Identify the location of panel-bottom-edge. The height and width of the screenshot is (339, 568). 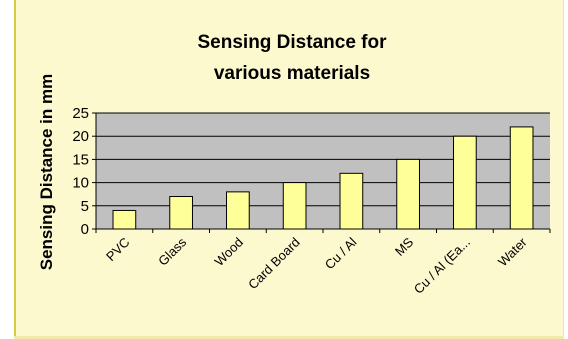
(289, 337).